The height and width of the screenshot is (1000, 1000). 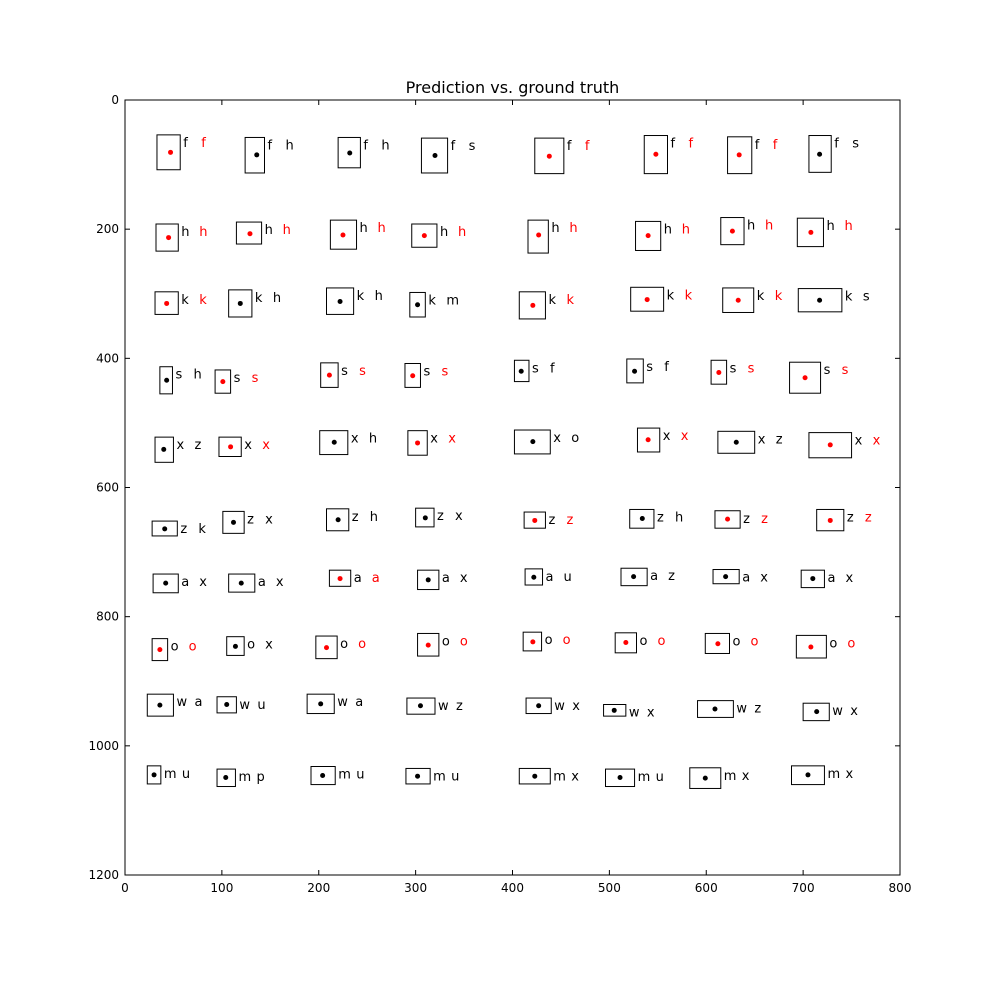 What do you see at coordinates (706, 888) in the screenshot?
I see `x-tick-label: 600` at bounding box center [706, 888].